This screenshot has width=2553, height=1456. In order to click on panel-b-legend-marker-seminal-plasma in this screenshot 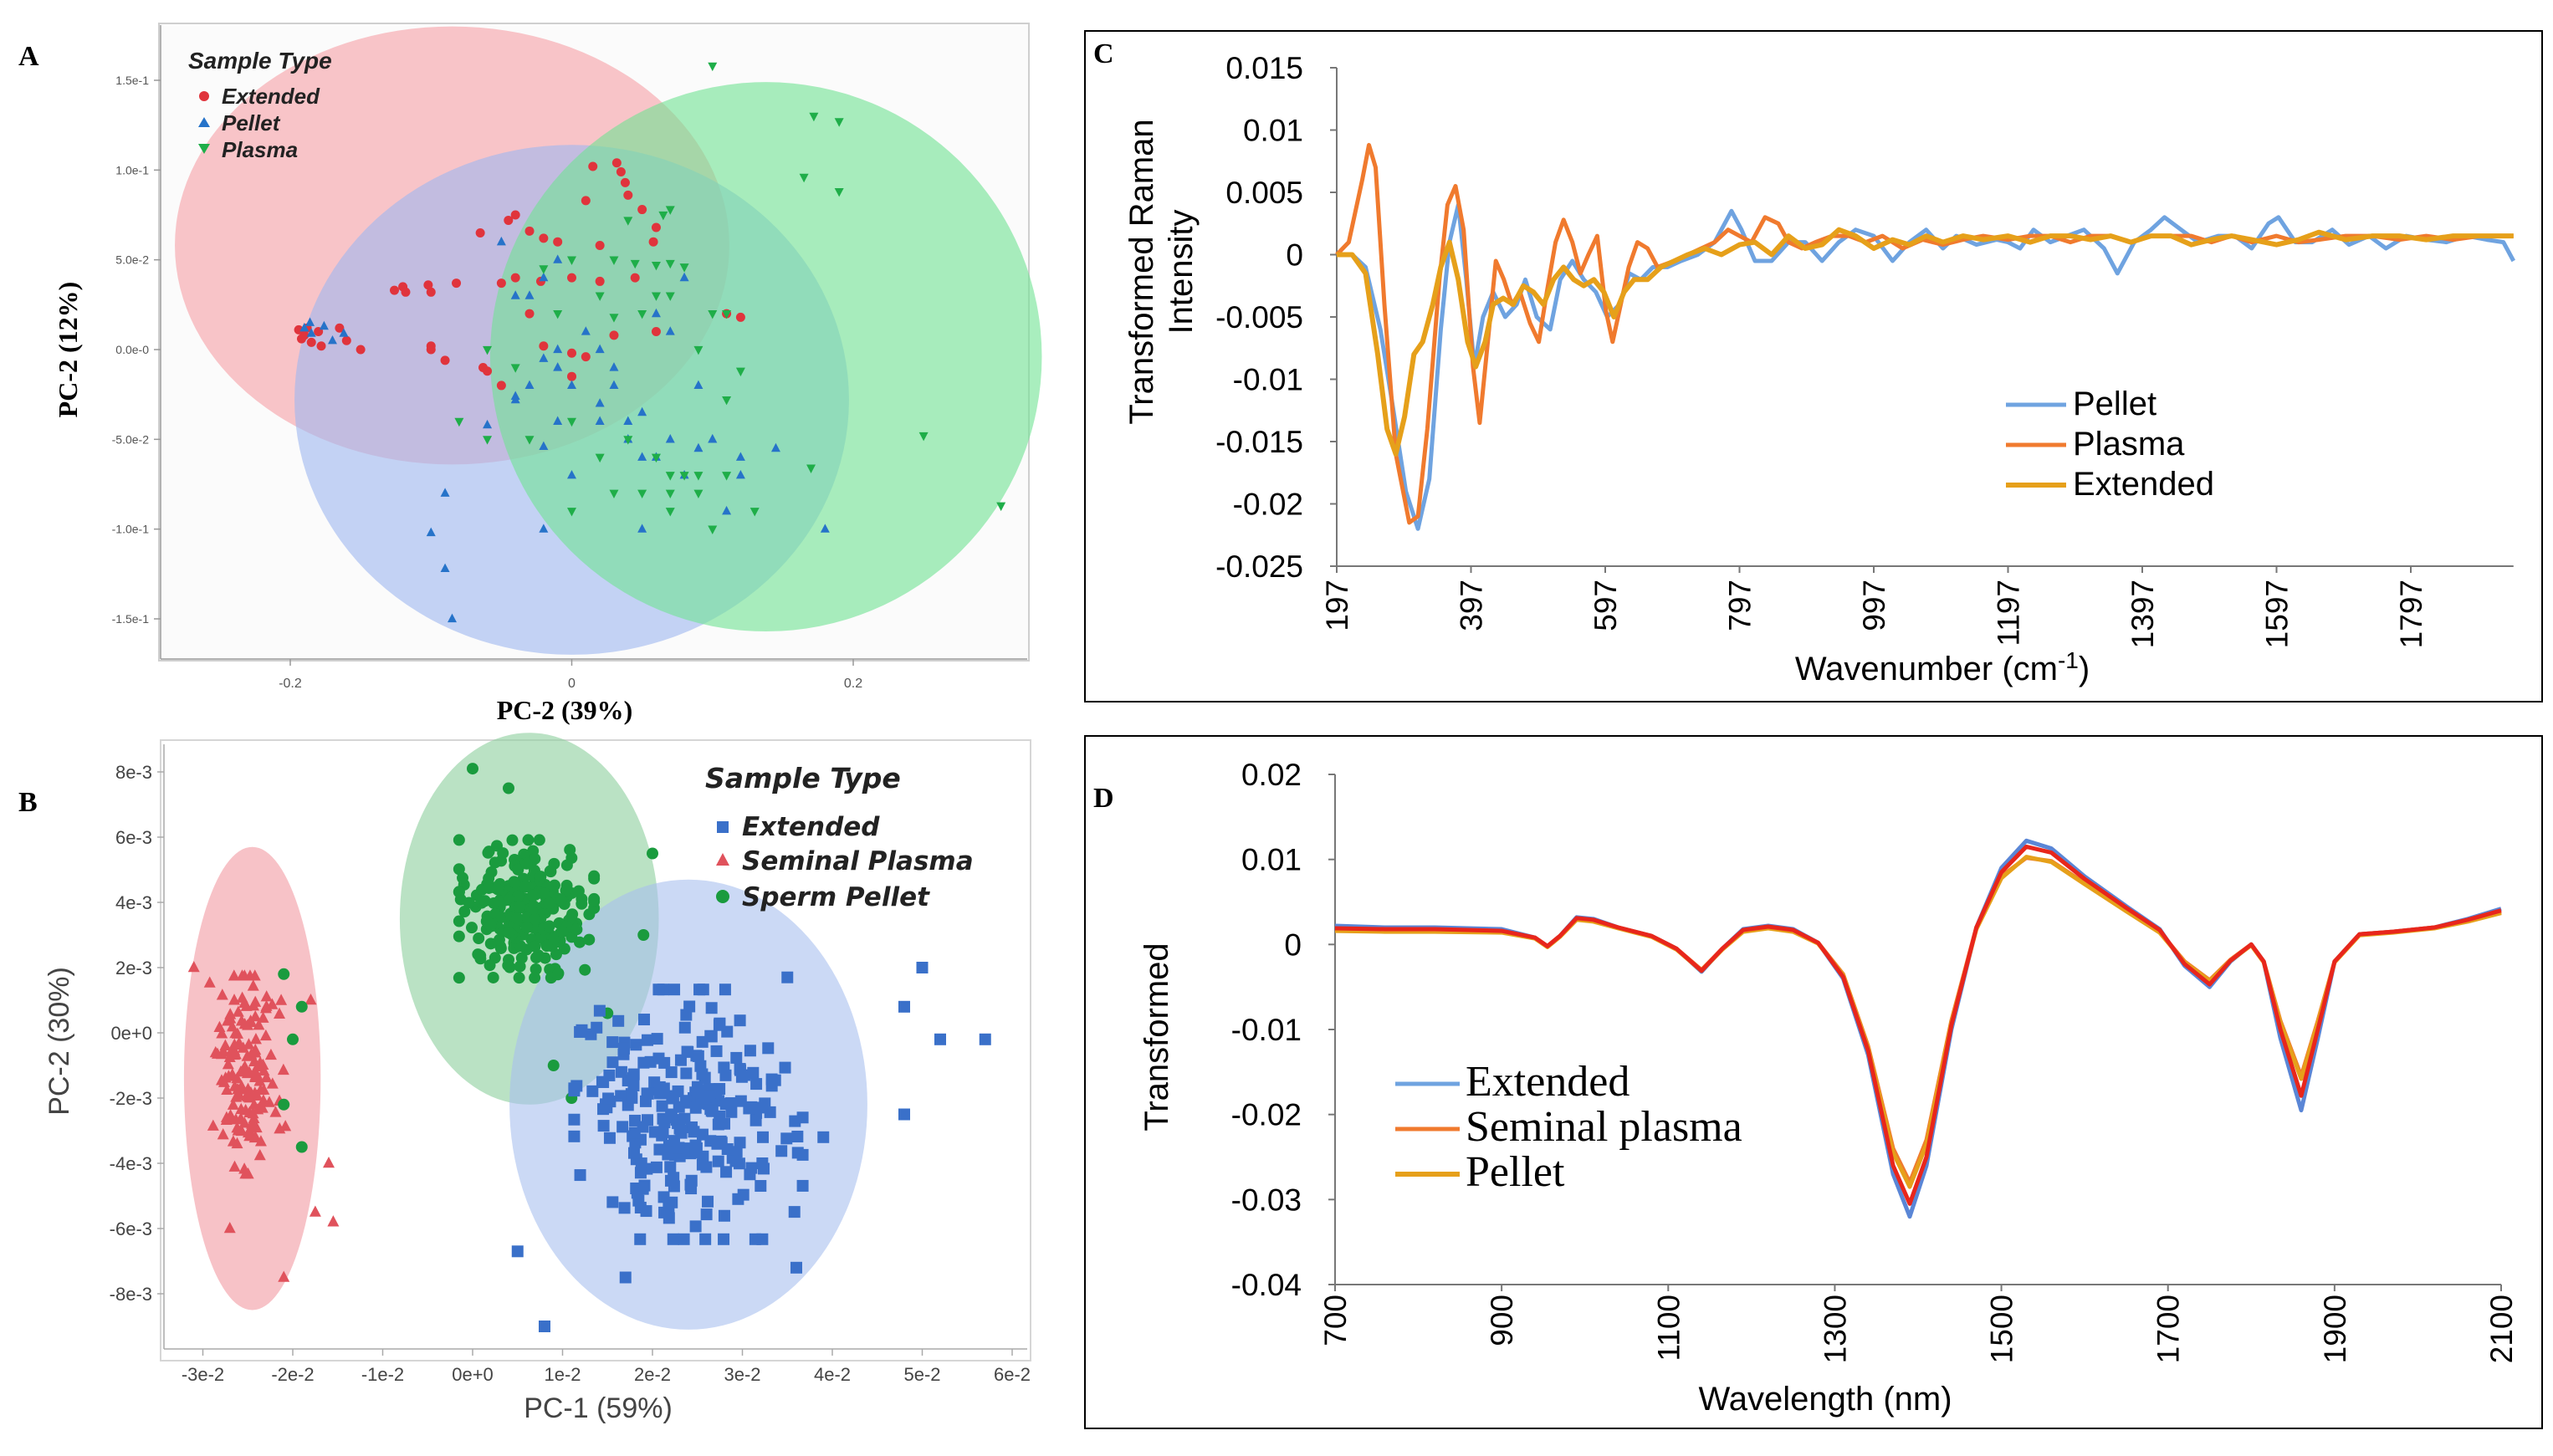, I will do `click(722, 859)`.